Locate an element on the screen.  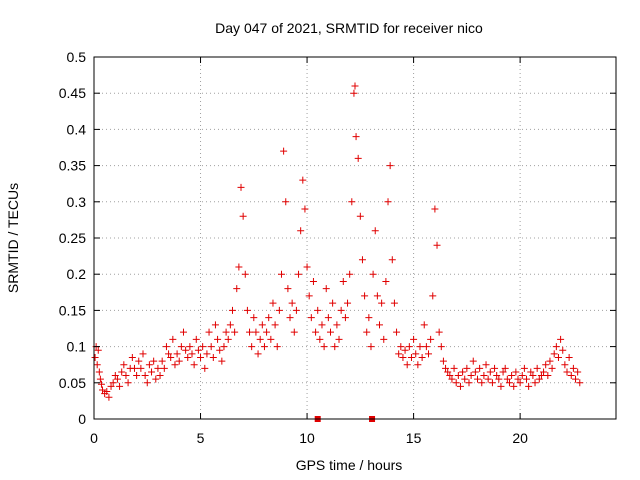
x-tick-label: 10 is located at coordinates (307, 438).